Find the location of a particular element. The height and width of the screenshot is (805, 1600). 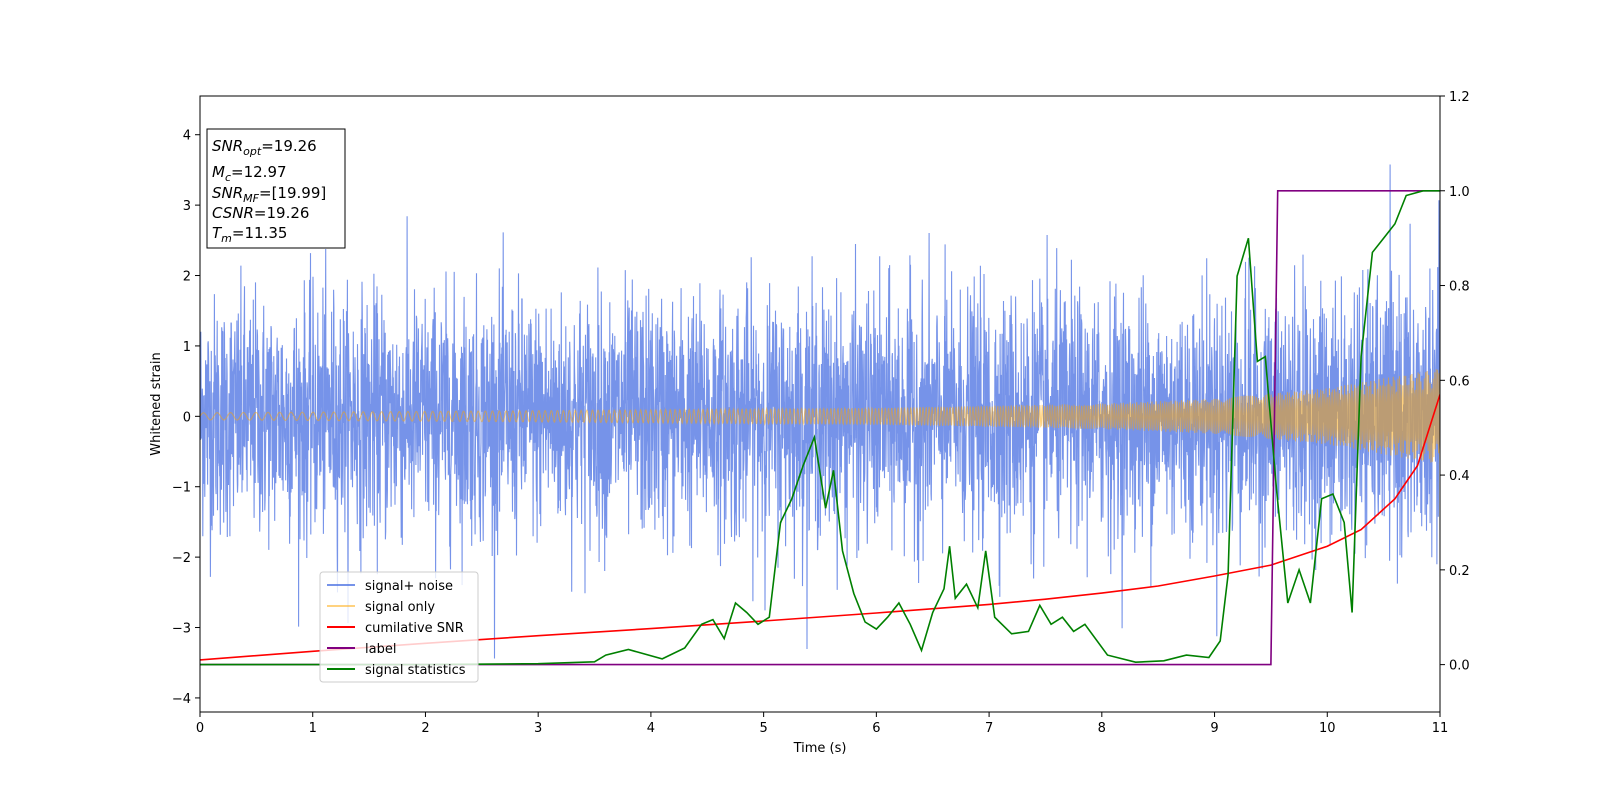

legend-item-cumilative-snr: cumilative SNR is located at coordinates (395, 628).